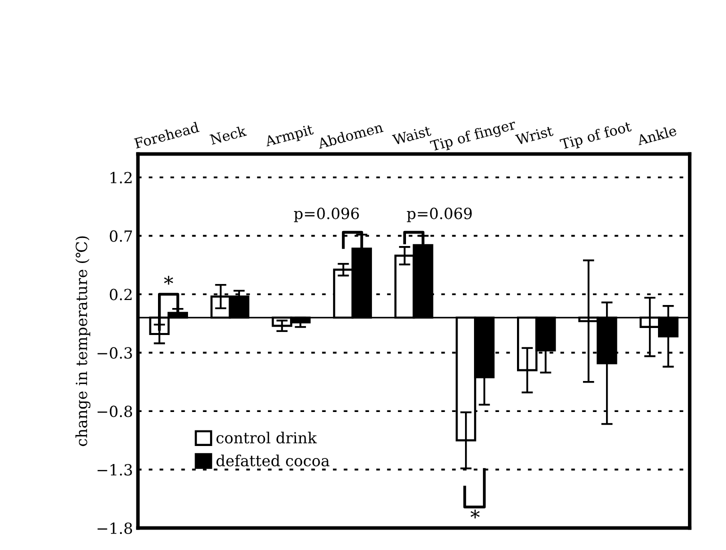  I want to click on legend-label: control drink, so click(266, 438).